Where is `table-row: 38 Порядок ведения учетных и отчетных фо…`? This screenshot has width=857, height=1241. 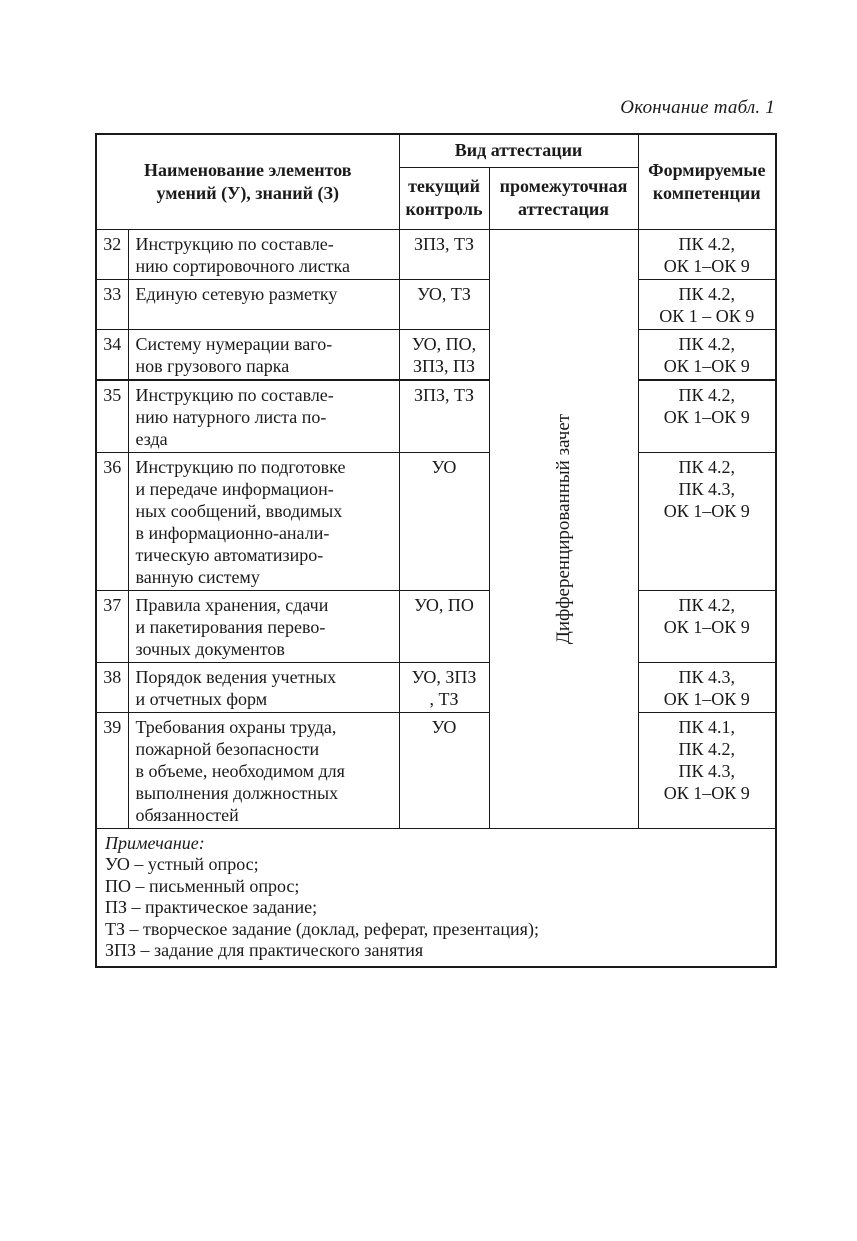
table-row: 38 Порядок ведения учетных и отчетных фо… is located at coordinates (436, 687).